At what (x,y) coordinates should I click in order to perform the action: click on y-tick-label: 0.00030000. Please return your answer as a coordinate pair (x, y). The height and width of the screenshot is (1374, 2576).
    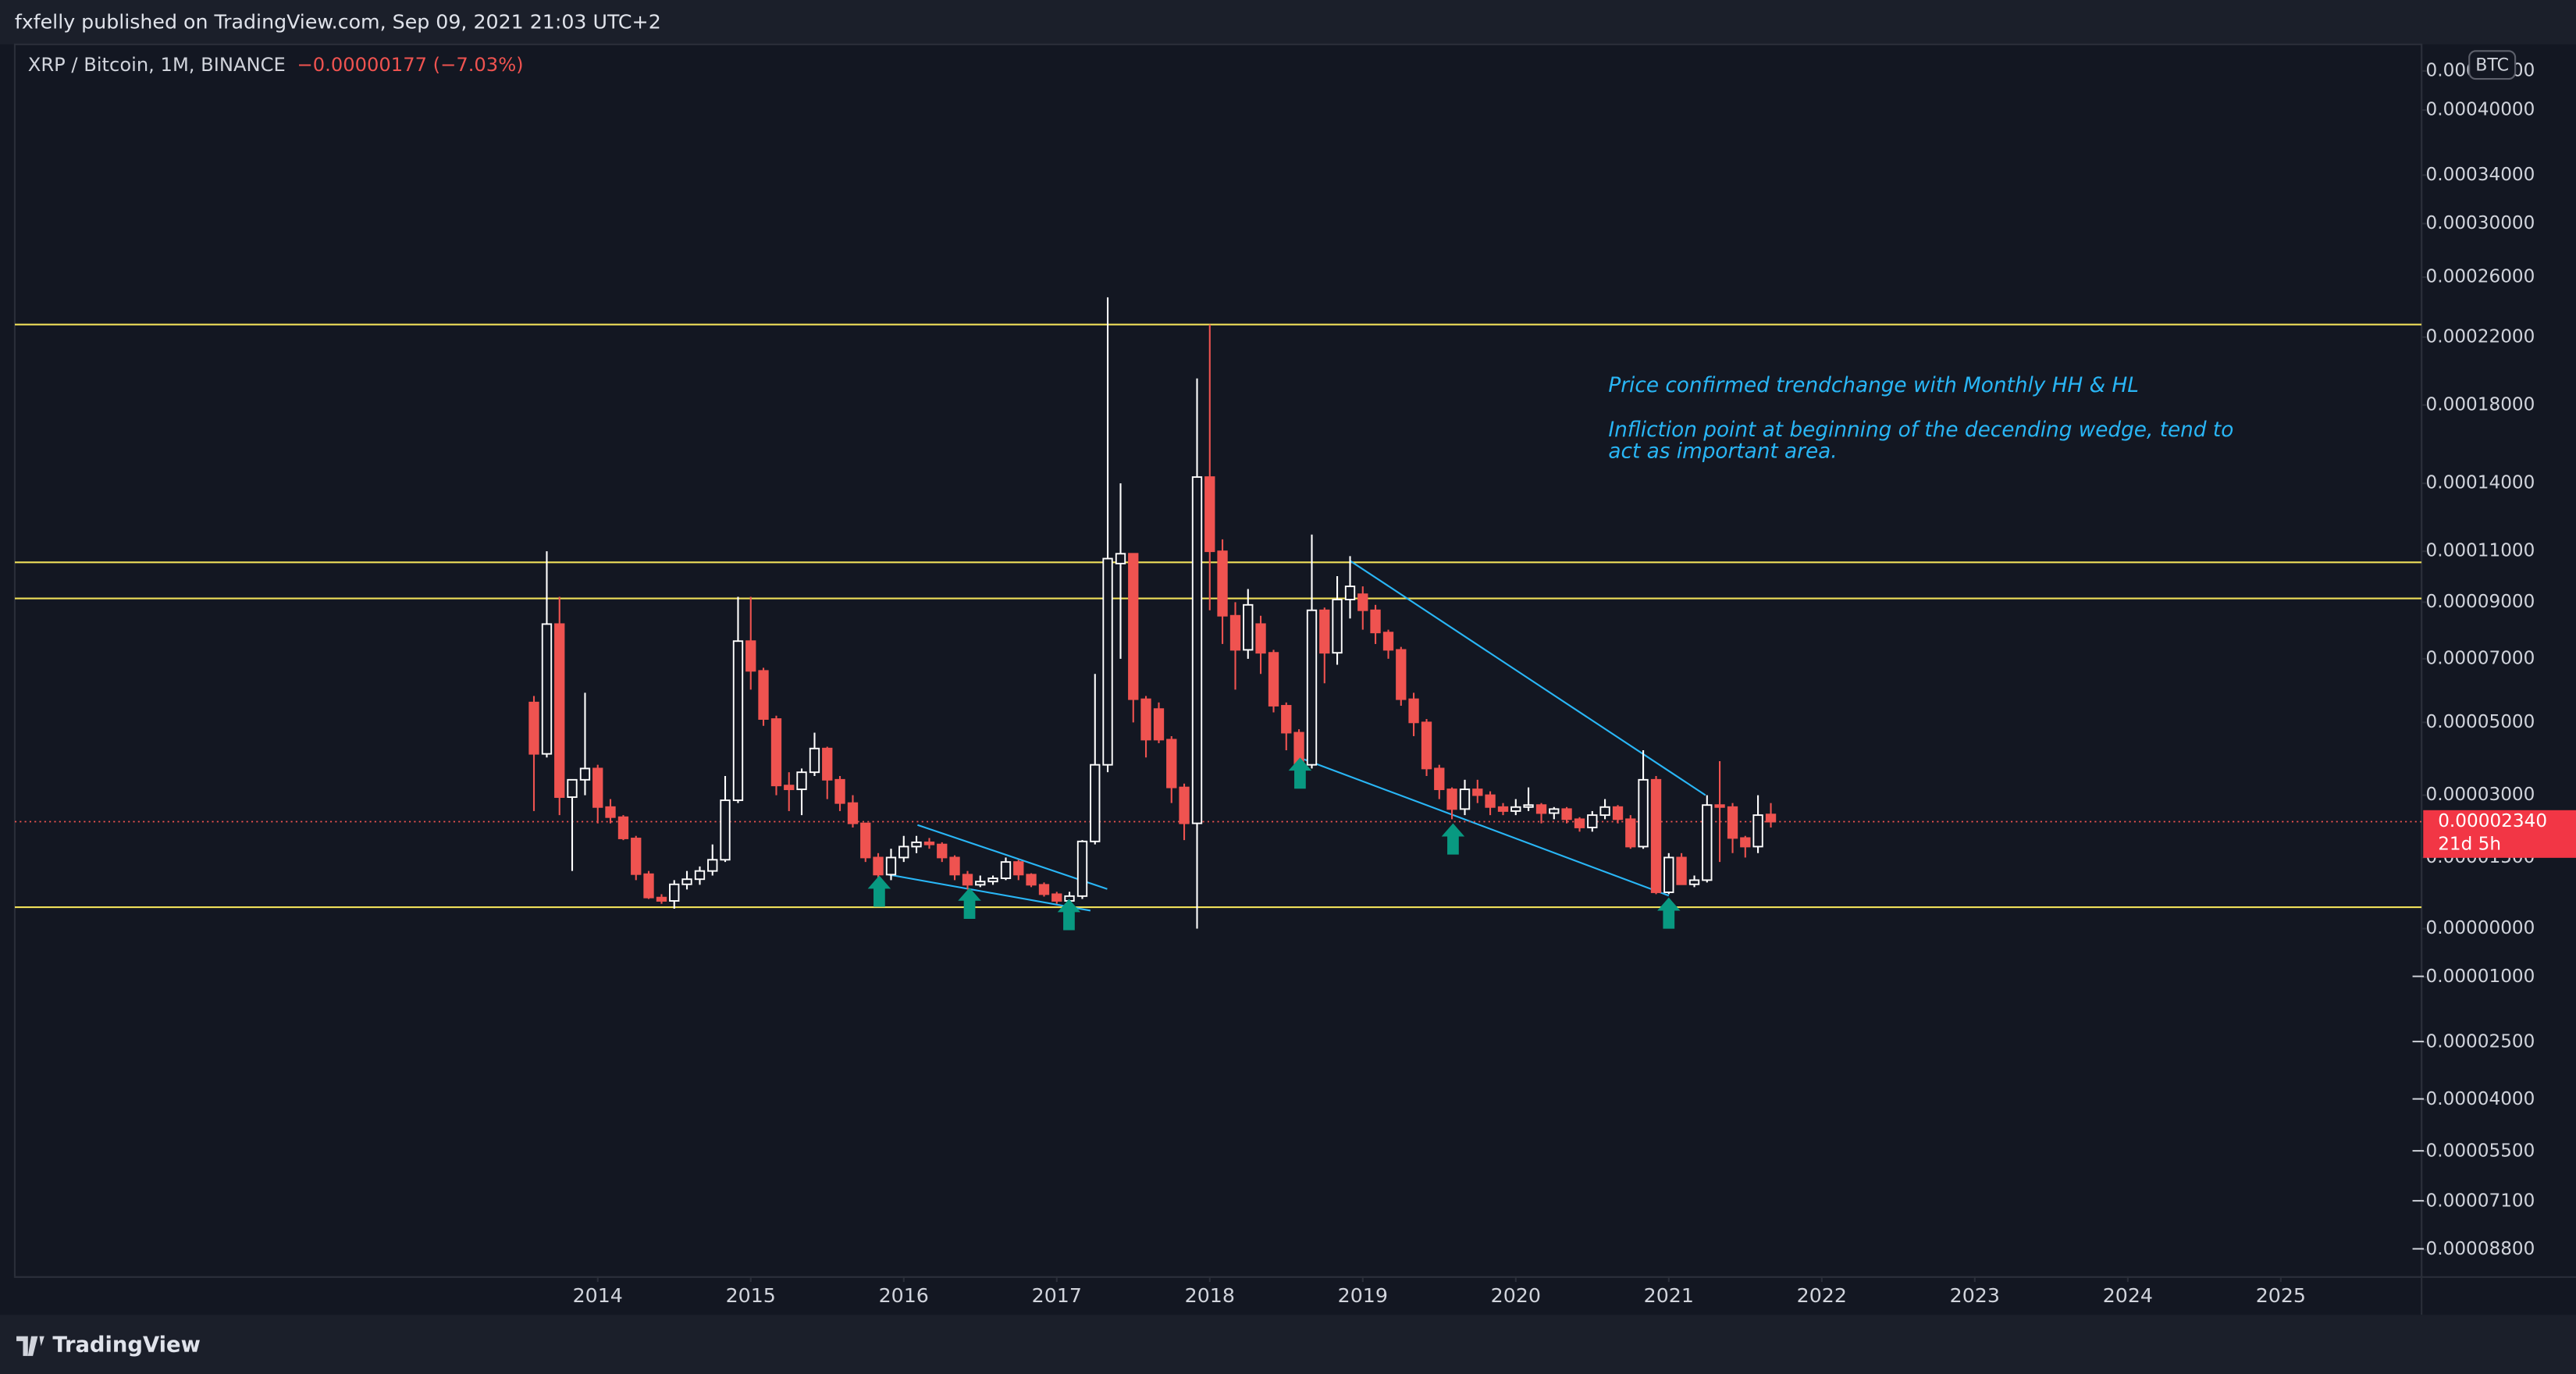
    Looking at the image, I should click on (2480, 223).